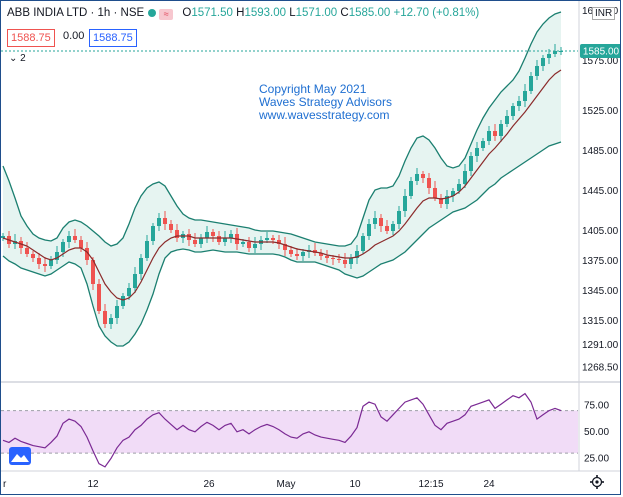  What do you see at coordinates (323, 115) in the screenshot?
I see `watermark-line3: www.wavesstrategy.com` at bounding box center [323, 115].